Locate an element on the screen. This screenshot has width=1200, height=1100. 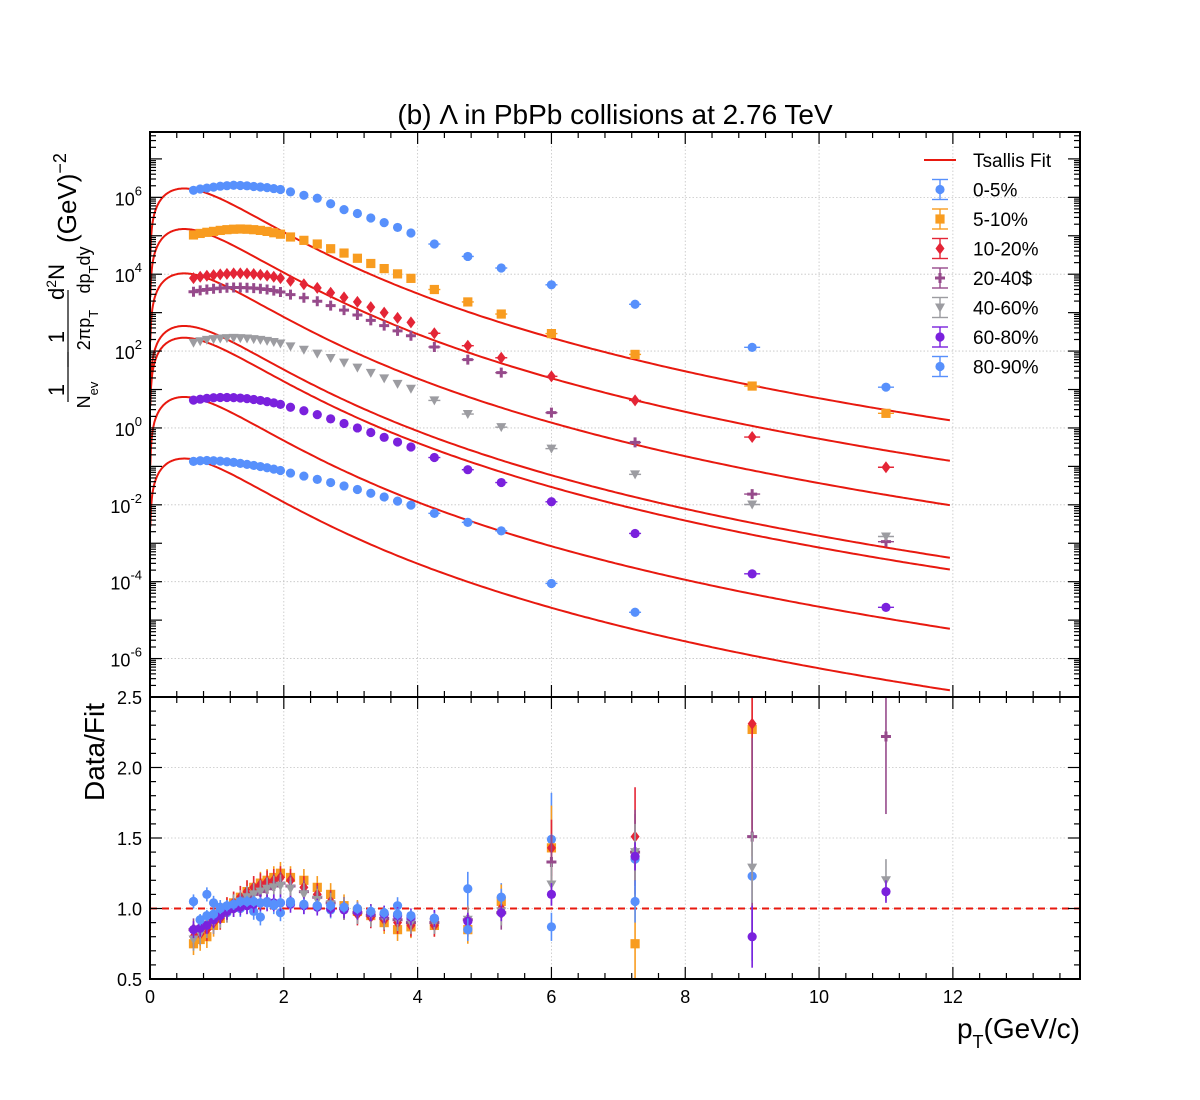
legend-label-5-10%: 5-10% is located at coordinates (1000, 220).